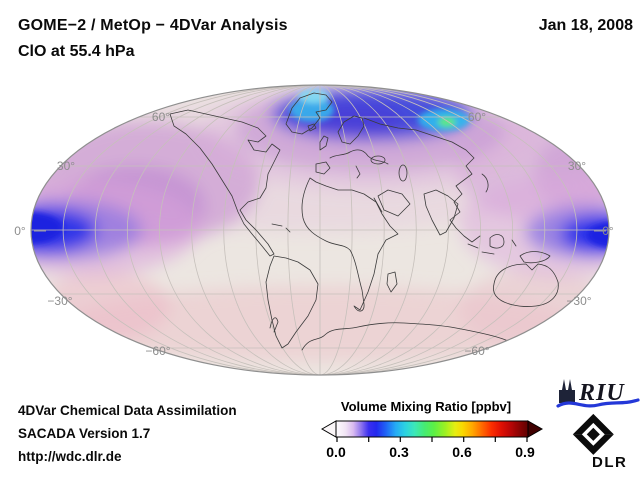 Image resolution: width=640 pixels, height=480 pixels. I want to click on dlr-emblem-icon, so click(593, 434).